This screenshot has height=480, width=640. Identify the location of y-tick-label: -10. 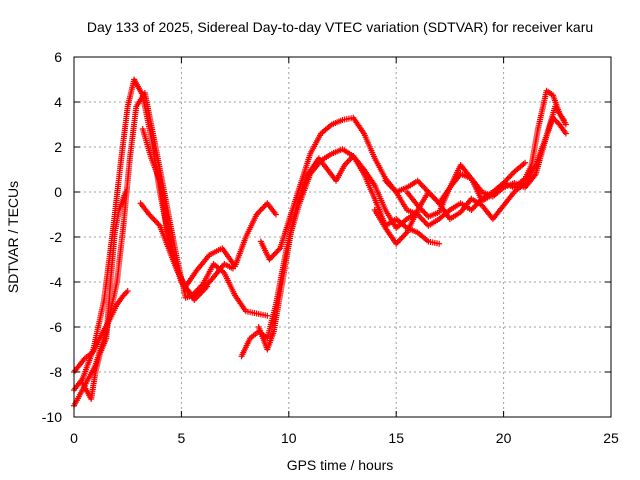
(52, 417).